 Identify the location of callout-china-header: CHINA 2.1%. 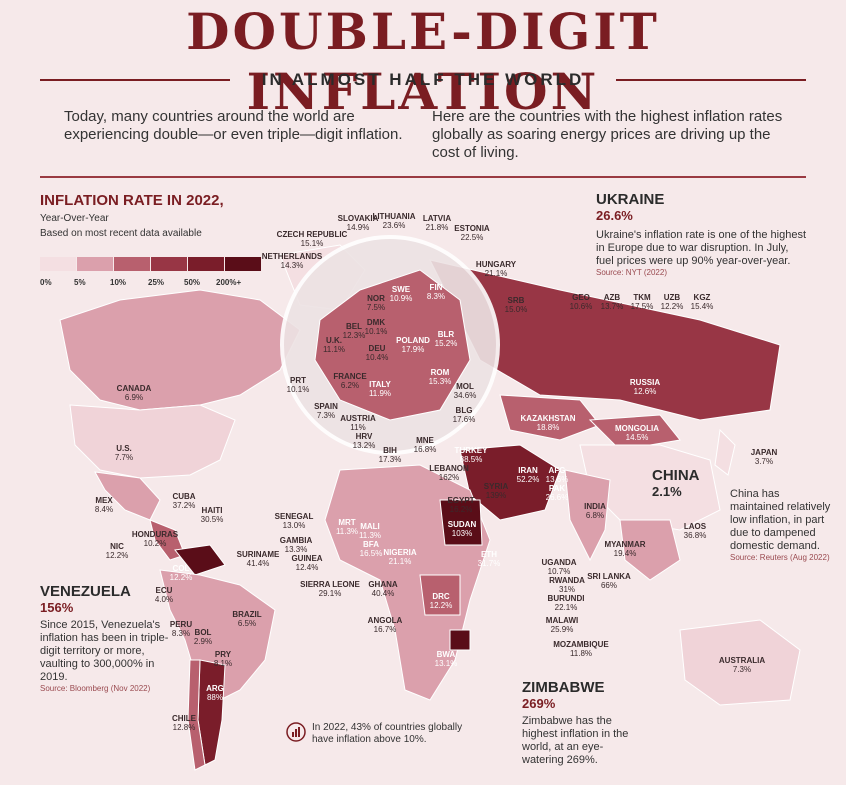
(680, 483).